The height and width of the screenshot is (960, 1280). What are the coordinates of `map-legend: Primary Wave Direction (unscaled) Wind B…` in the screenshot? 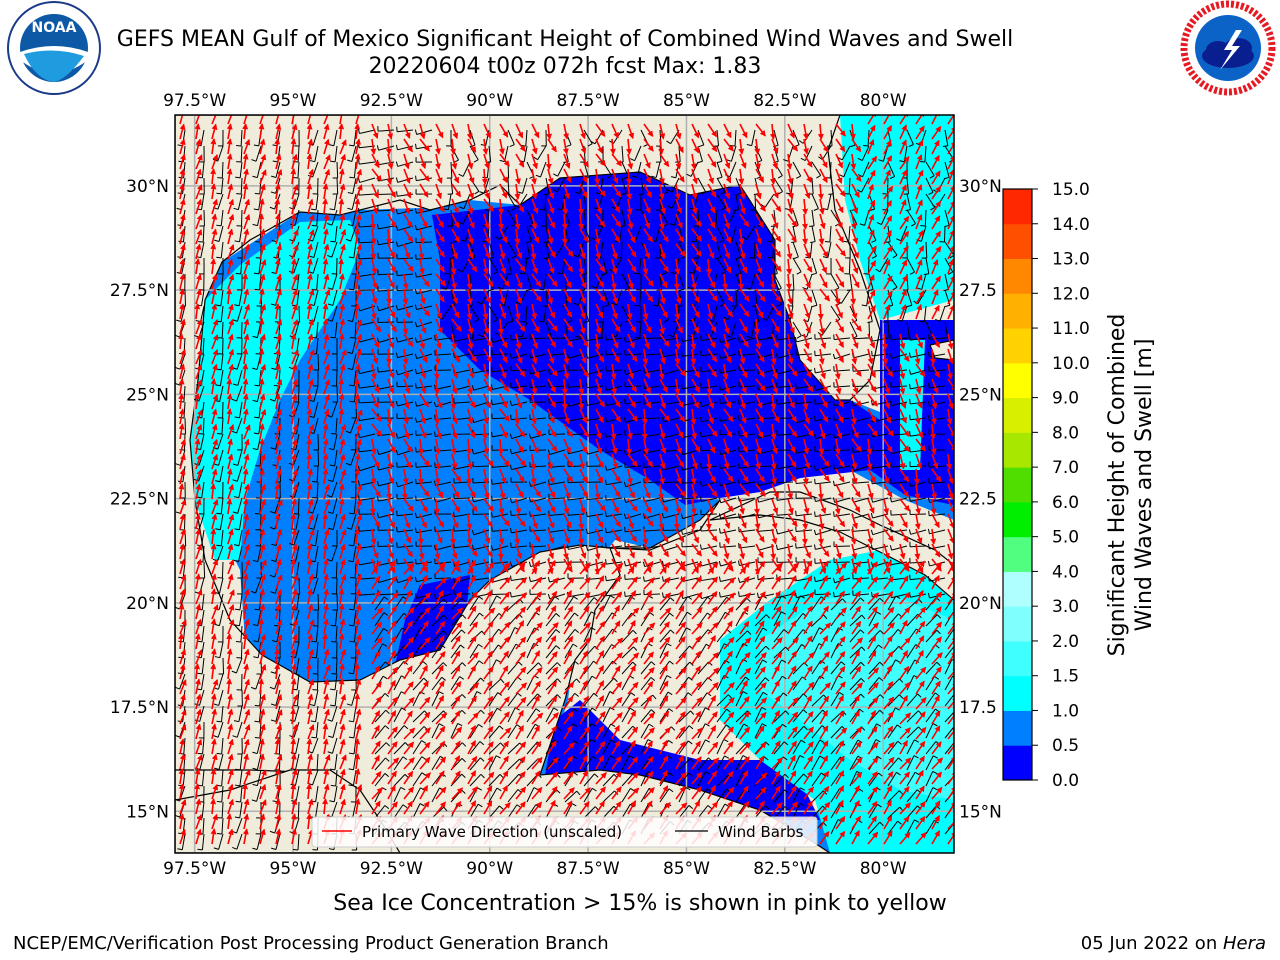 It's located at (564, 832).